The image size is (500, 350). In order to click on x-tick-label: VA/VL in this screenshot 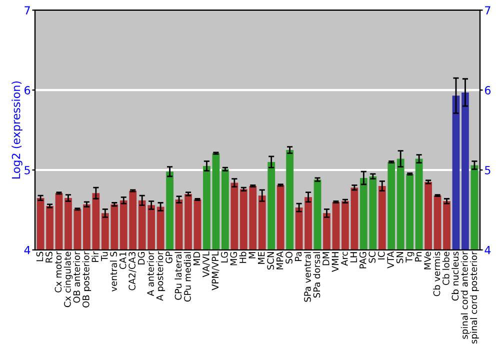, I will do `click(206, 264)`.